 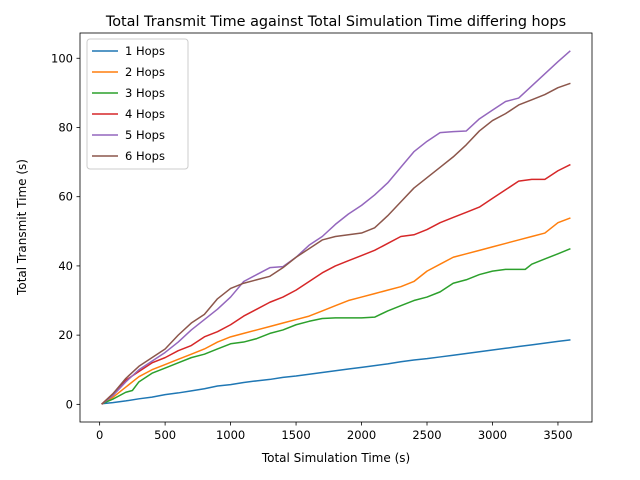 I want to click on x-tick-label: 1000, so click(x=230, y=435).